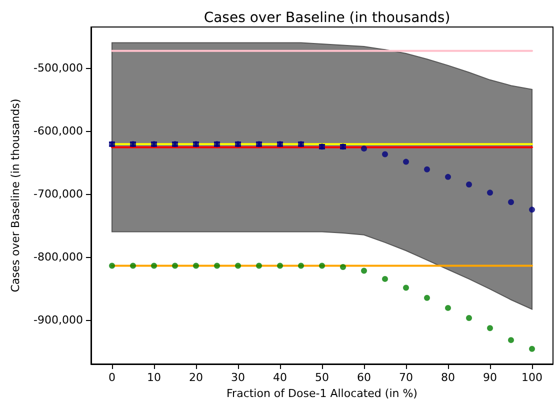 The image size is (555, 404). I want to click on x-tick-label: 100, so click(532, 377).